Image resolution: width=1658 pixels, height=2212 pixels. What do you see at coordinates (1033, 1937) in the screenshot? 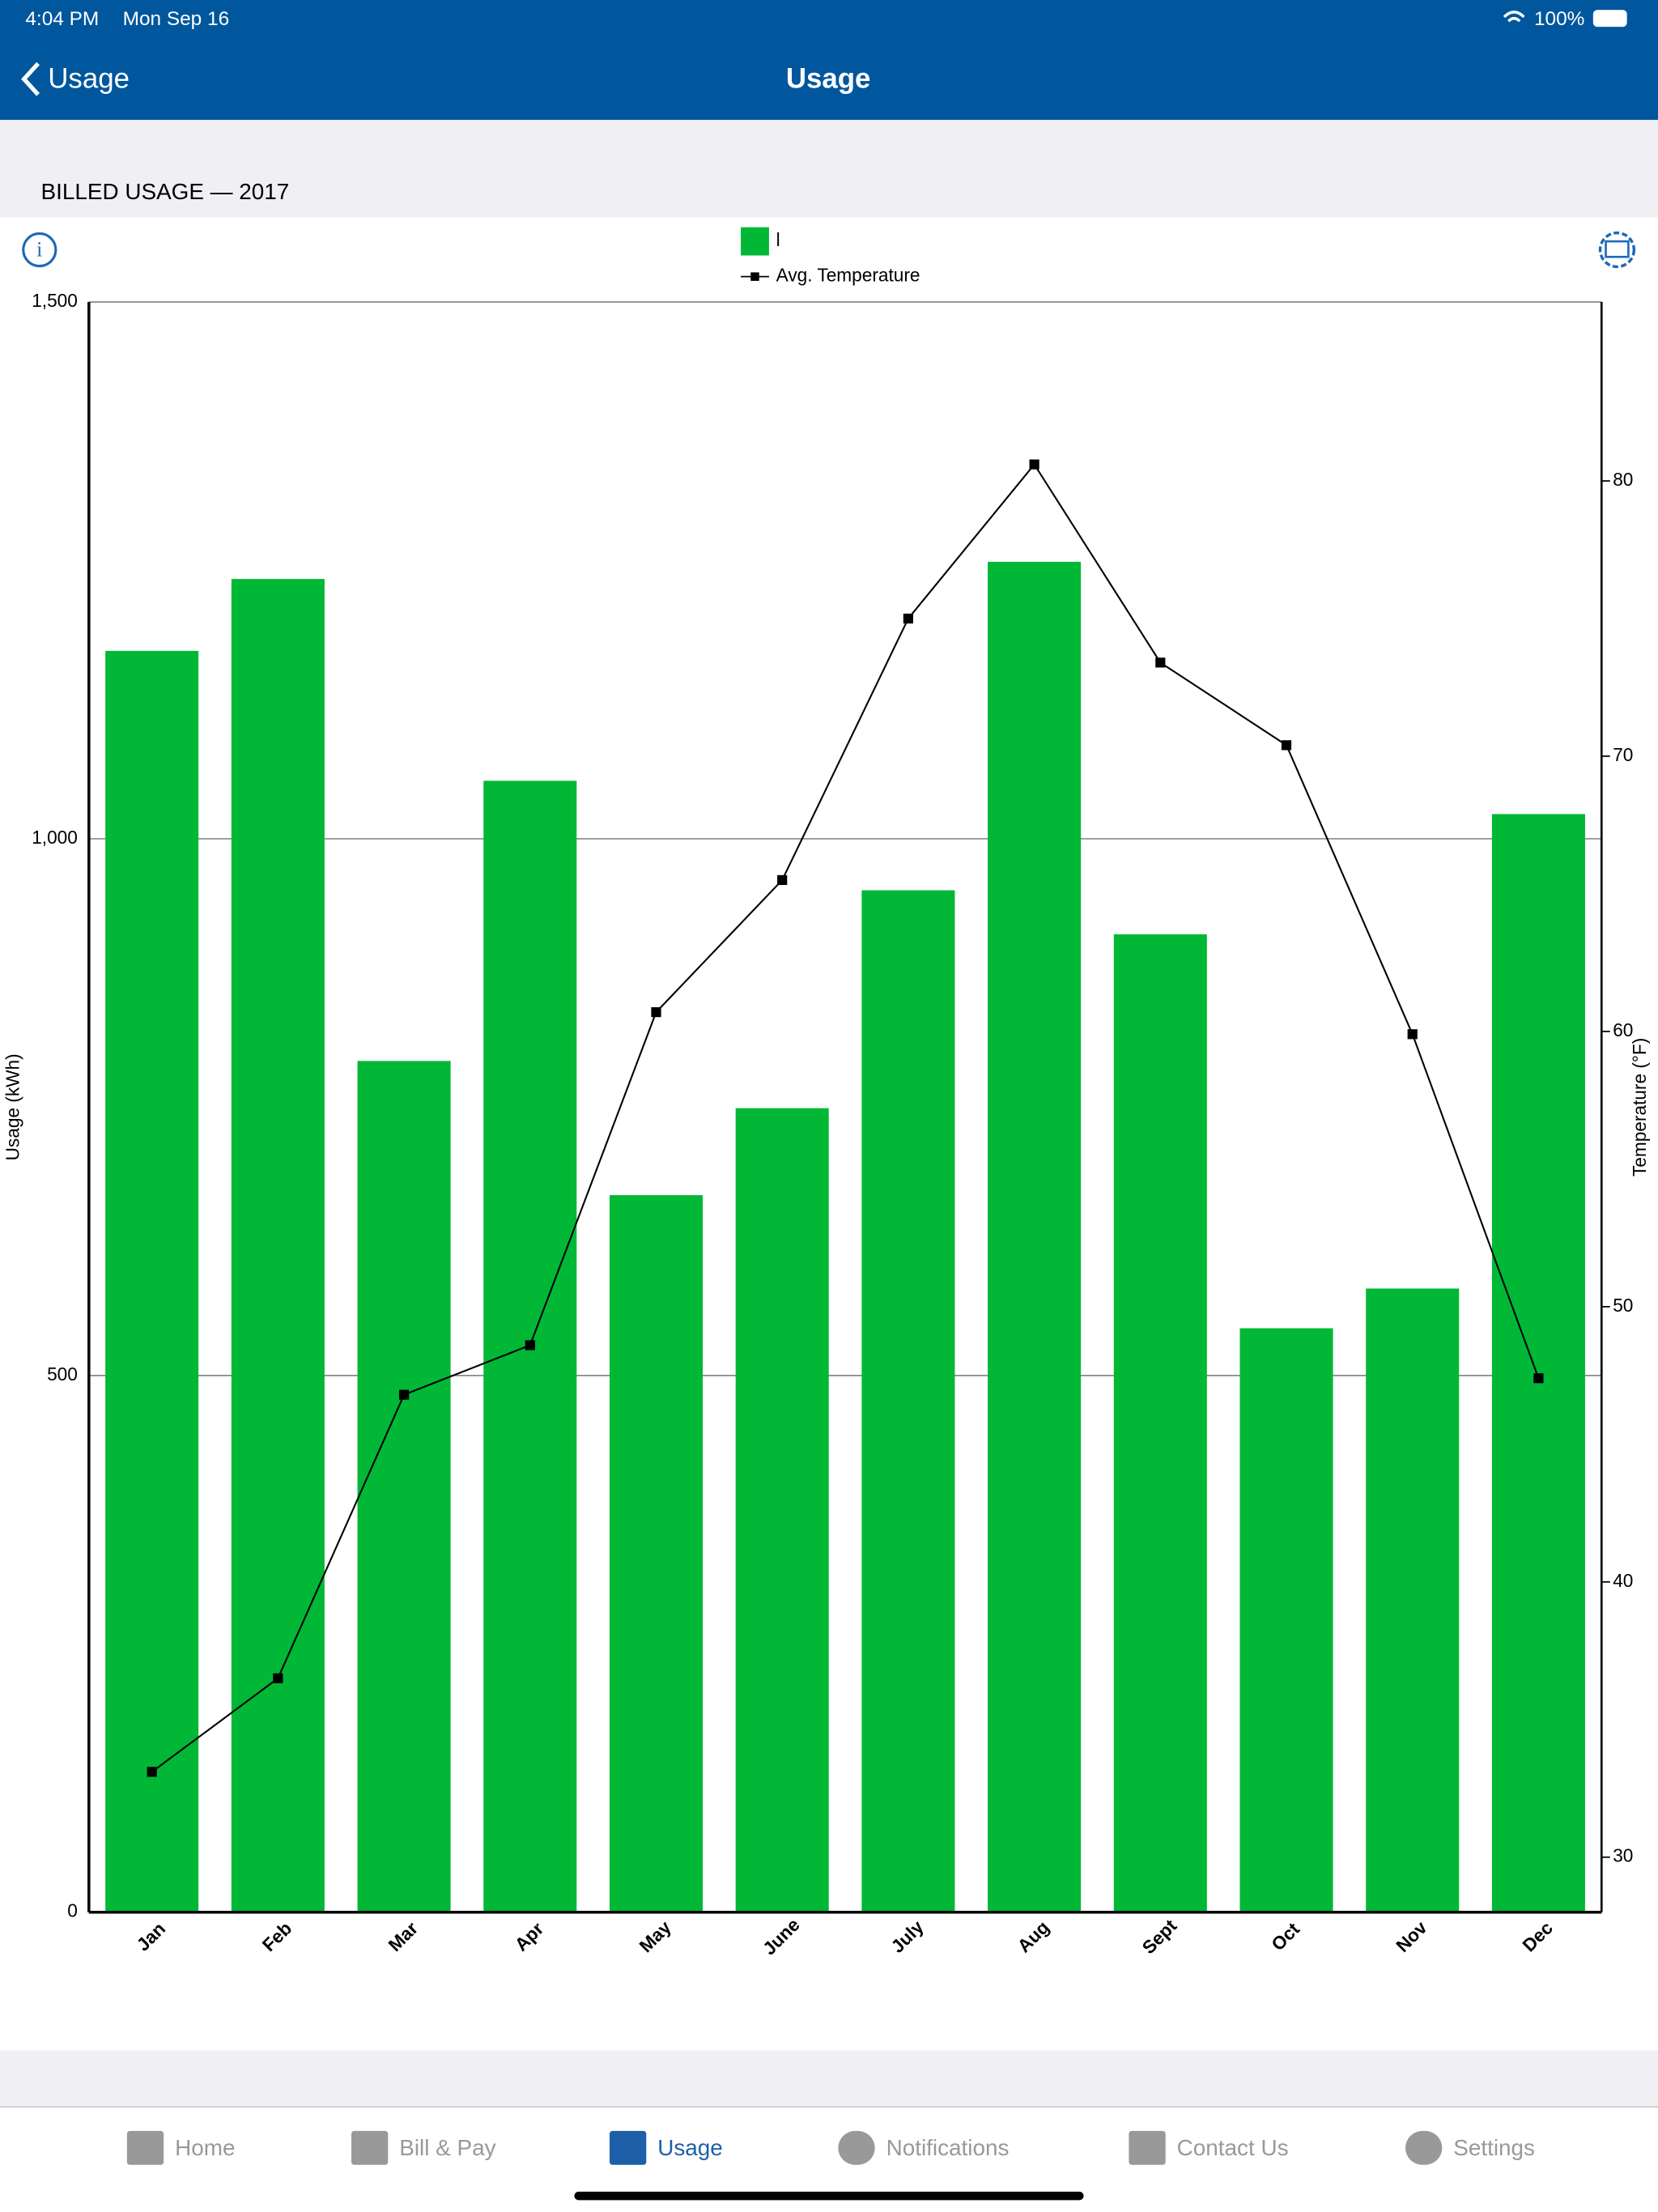
I see `x-tick-label: Aug` at bounding box center [1033, 1937].